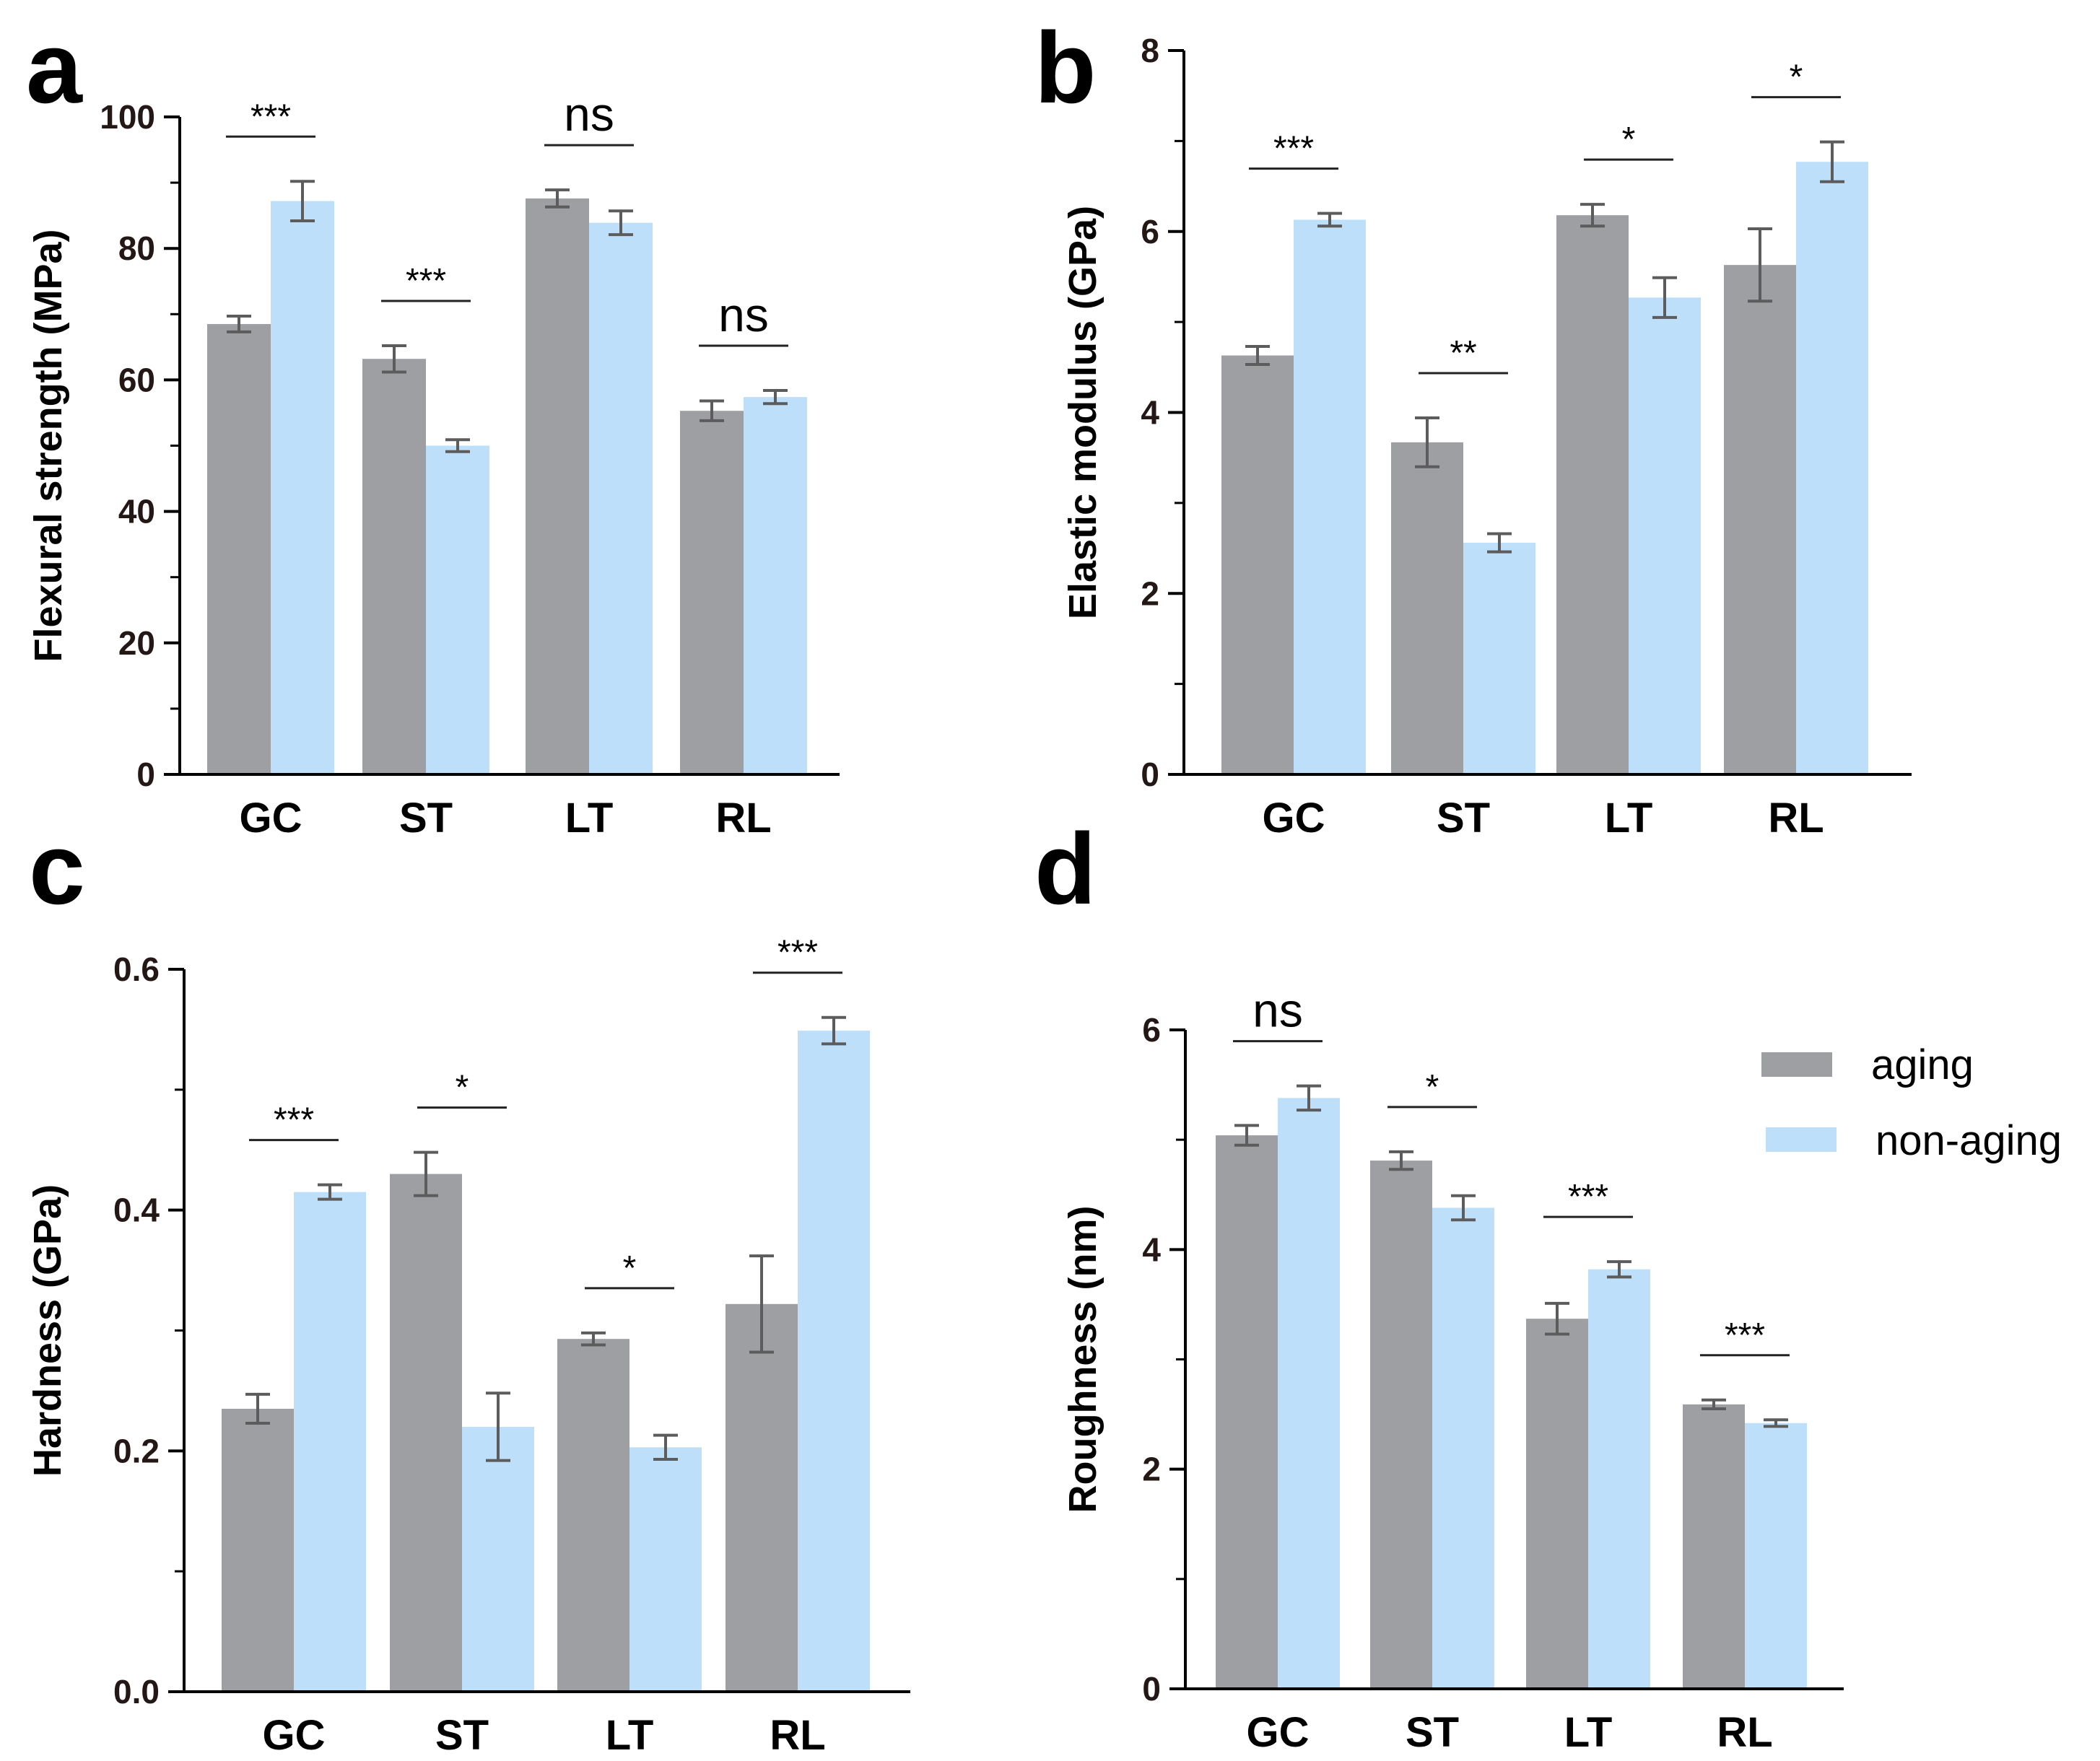 Image resolution: width=2100 pixels, height=1761 pixels. I want to click on legend-label-non-aging: non-aging, so click(1968, 1140).